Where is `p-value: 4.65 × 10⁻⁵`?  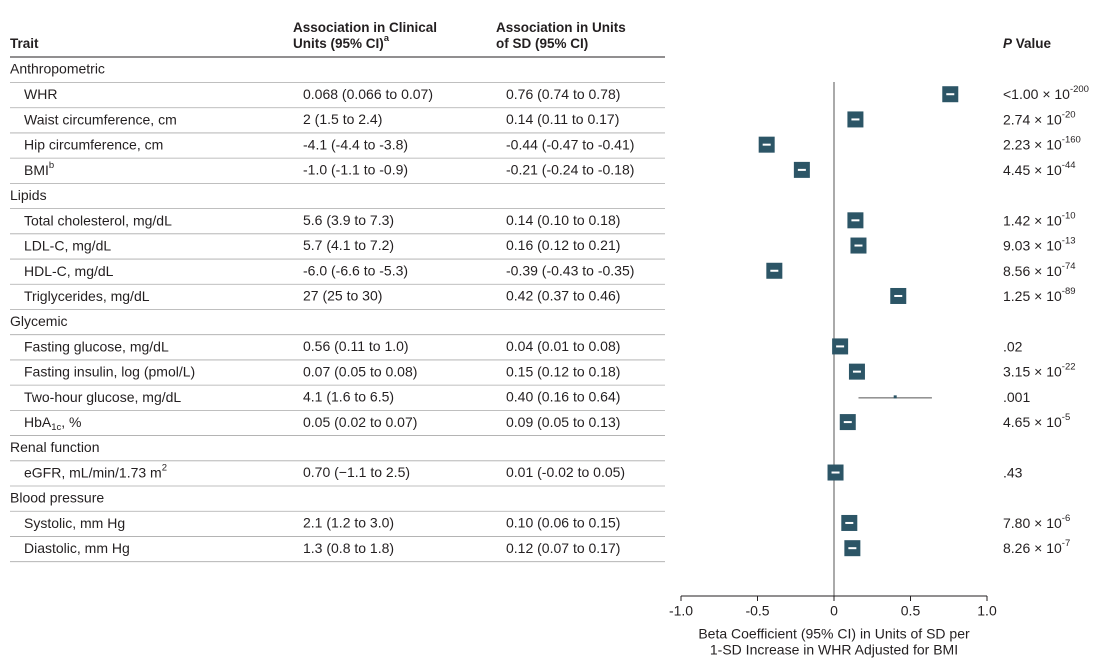 p-value: 4.65 × 10⁻⁵ is located at coordinates (1036, 421).